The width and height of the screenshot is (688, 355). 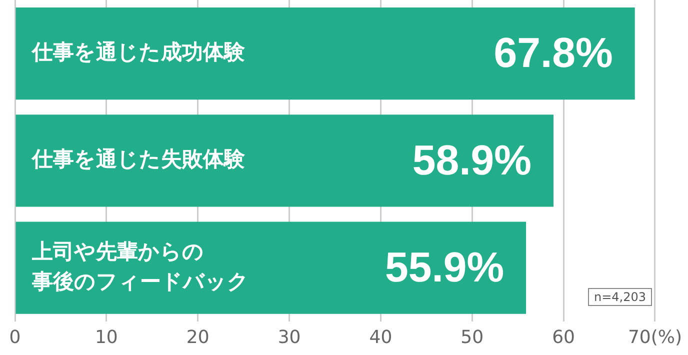 What do you see at coordinates (620, 297) in the screenshot?
I see `annotation: n=4,203` at bounding box center [620, 297].